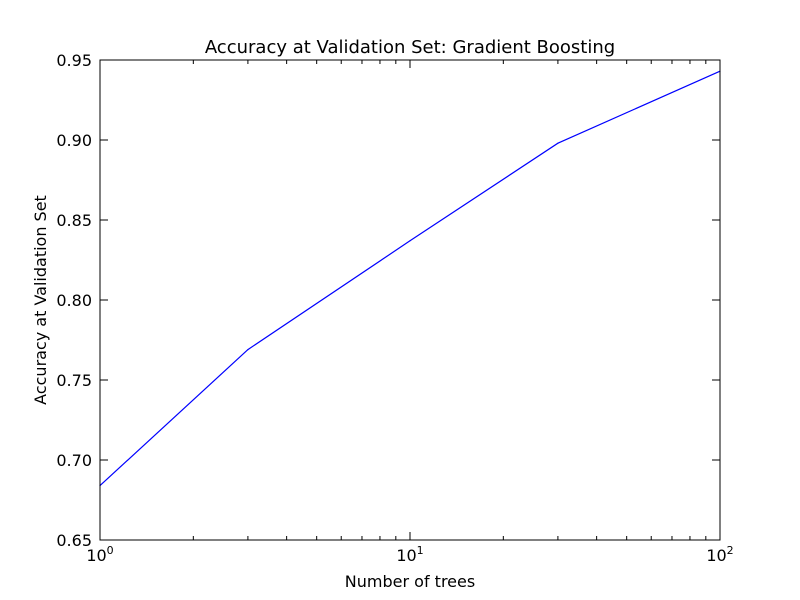 The height and width of the screenshot is (600, 800). Describe the element at coordinates (74, 140) in the screenshot. I see `y-tick-label: 0.90` at that location.